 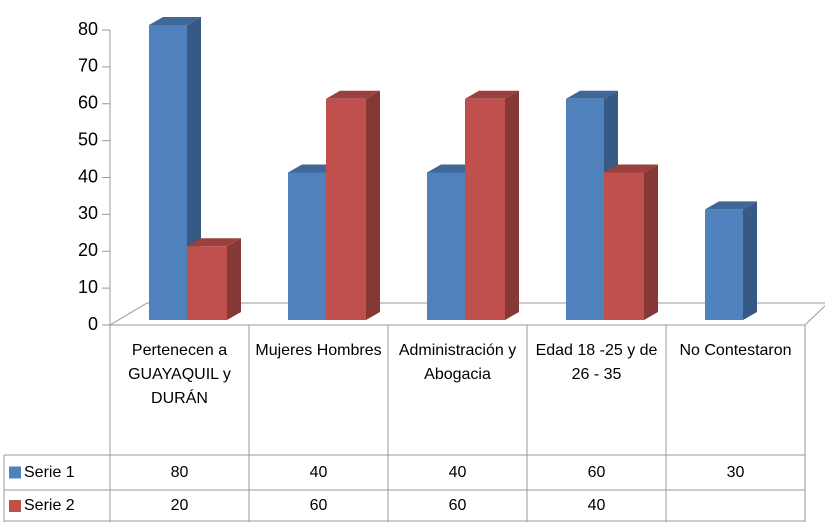 What do you see at coordinates (88, 66) in the screenshot?
I see `y-tick-label: 70` at bounding box center [88, 66].